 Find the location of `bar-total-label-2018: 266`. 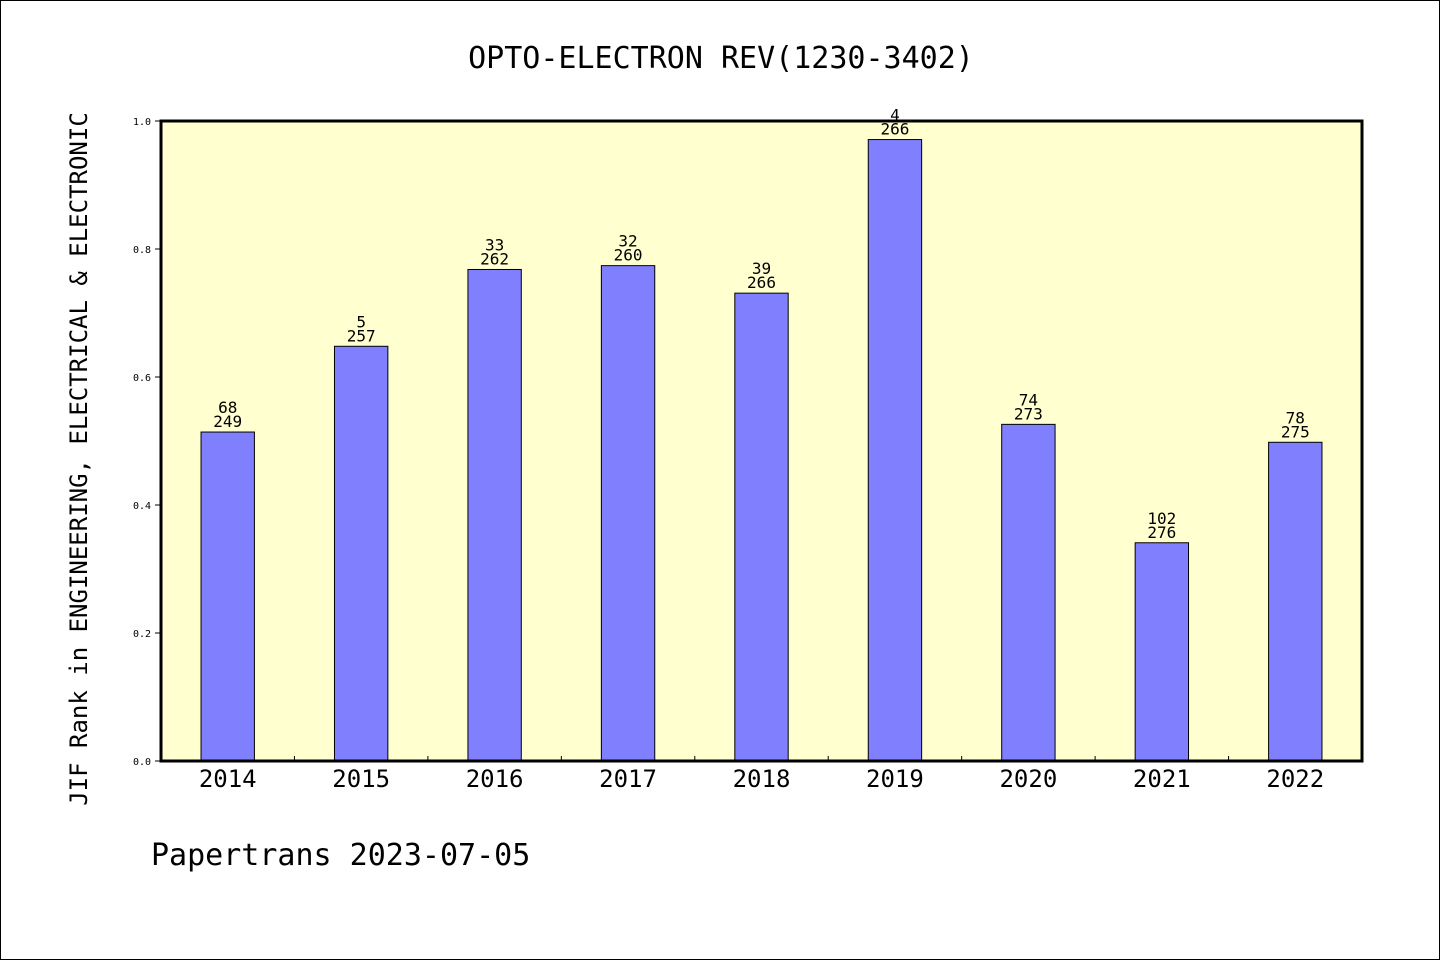

bar-total-label-2018: 266 is located at coordinates (761, 282).